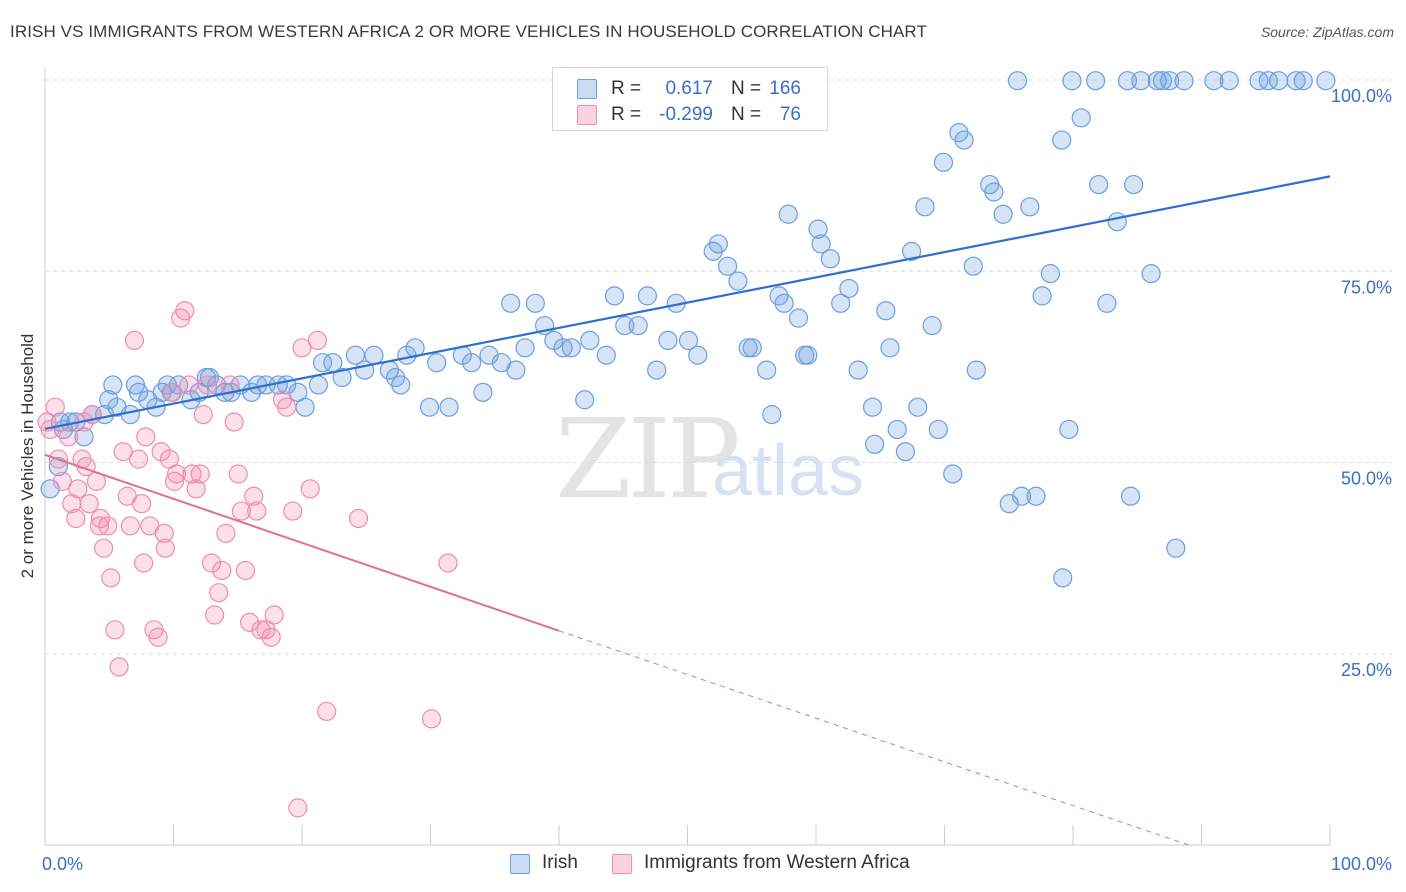  Describe the element at coordinates (746, 114) in the screenshot. I see `legend-n-label: N =` at that location.